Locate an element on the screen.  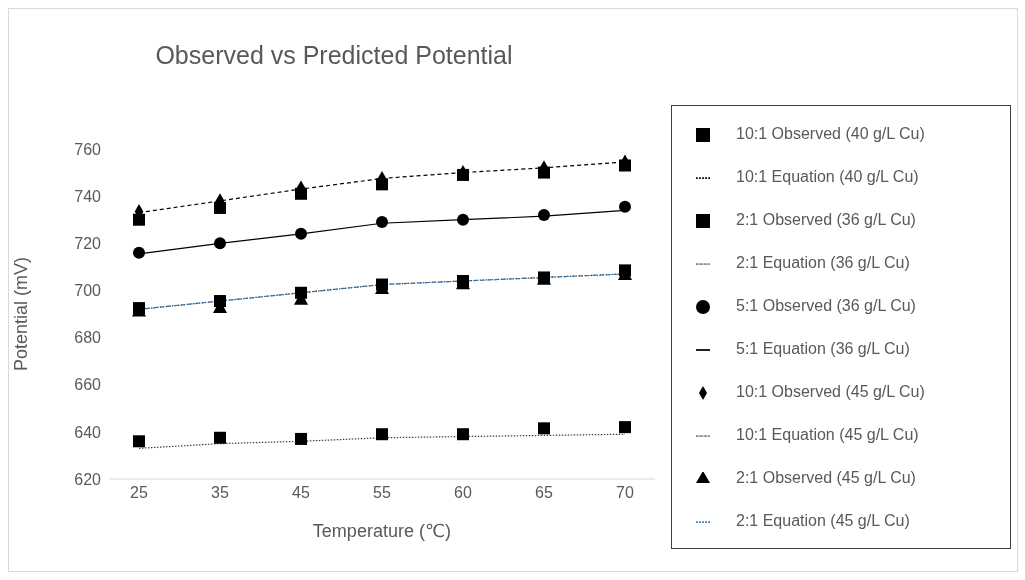
y-tick-label: 620 is located at coordinates (88, 479).